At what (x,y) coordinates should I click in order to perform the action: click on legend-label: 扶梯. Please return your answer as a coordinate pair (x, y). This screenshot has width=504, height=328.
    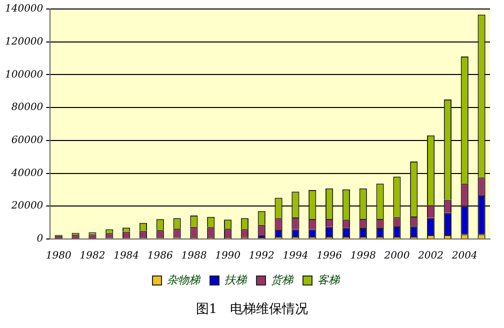
    Looking at the image, I should click on (236, 279).